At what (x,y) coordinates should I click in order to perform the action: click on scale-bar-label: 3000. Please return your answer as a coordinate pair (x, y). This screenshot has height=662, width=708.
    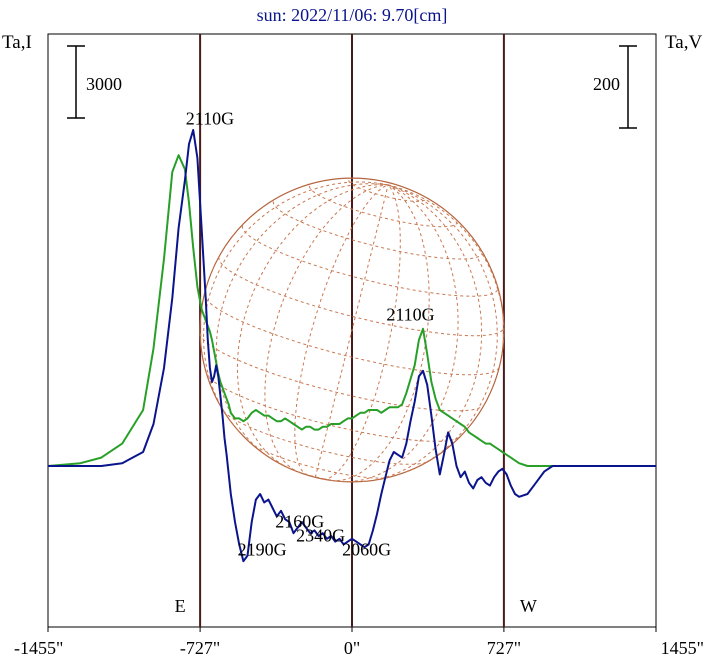
    Looking at the image, I should click on (104, 84).